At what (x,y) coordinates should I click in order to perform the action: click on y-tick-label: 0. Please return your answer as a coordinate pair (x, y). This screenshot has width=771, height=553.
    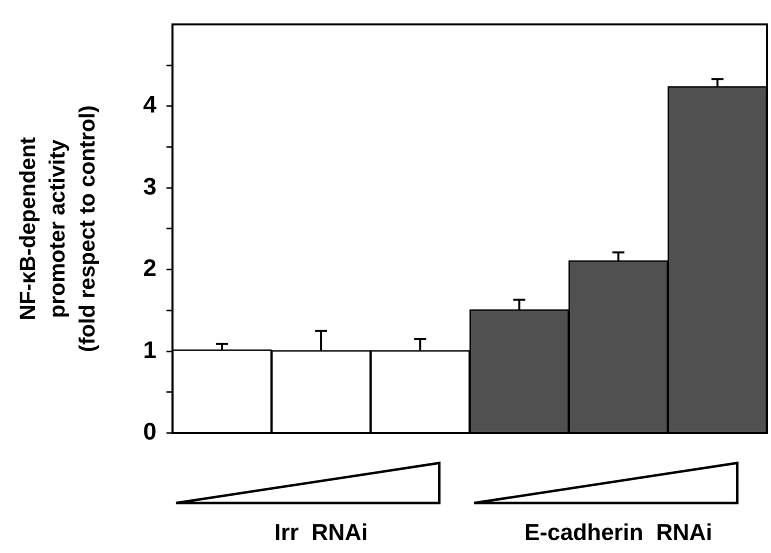
    Looking at the image, I should click on (149, 432).